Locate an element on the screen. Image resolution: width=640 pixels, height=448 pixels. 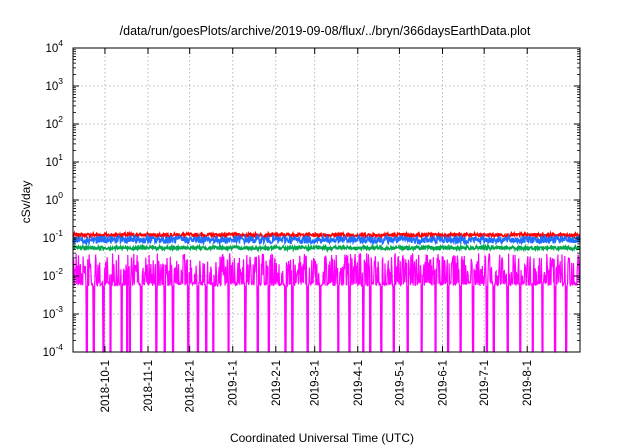
y-tick-label: 10³ is located at coordinates (54, 84).